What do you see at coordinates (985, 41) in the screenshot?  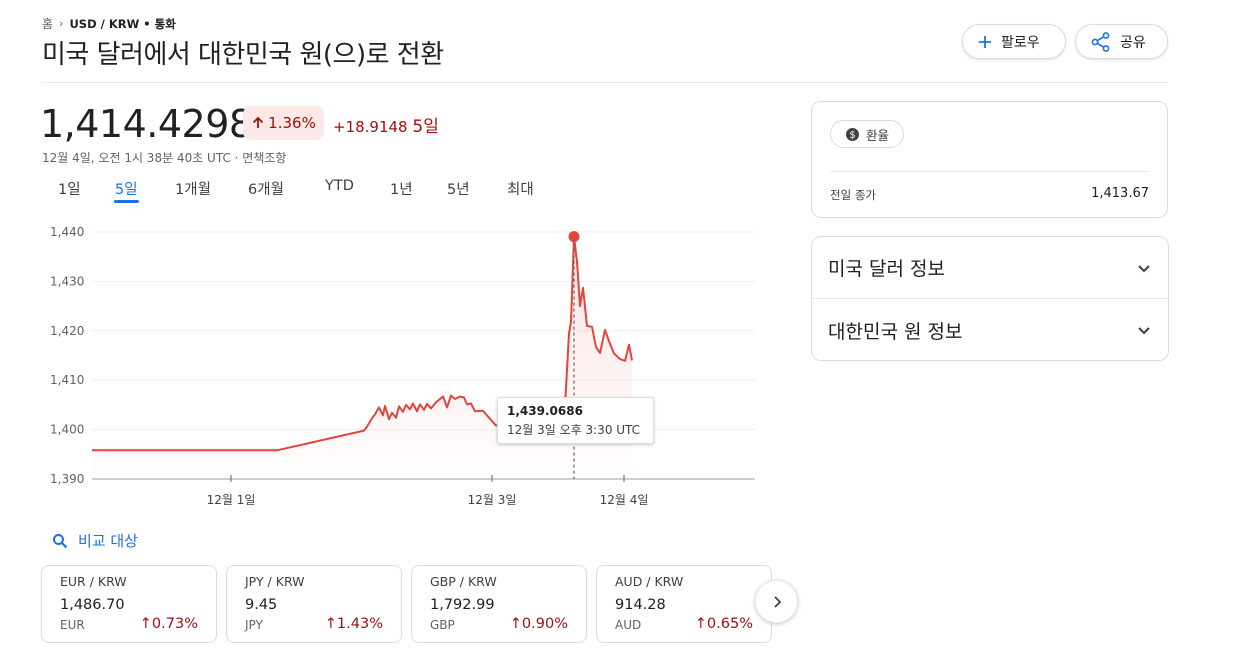 I see `plus-icon` at bounding box center [985, 41].